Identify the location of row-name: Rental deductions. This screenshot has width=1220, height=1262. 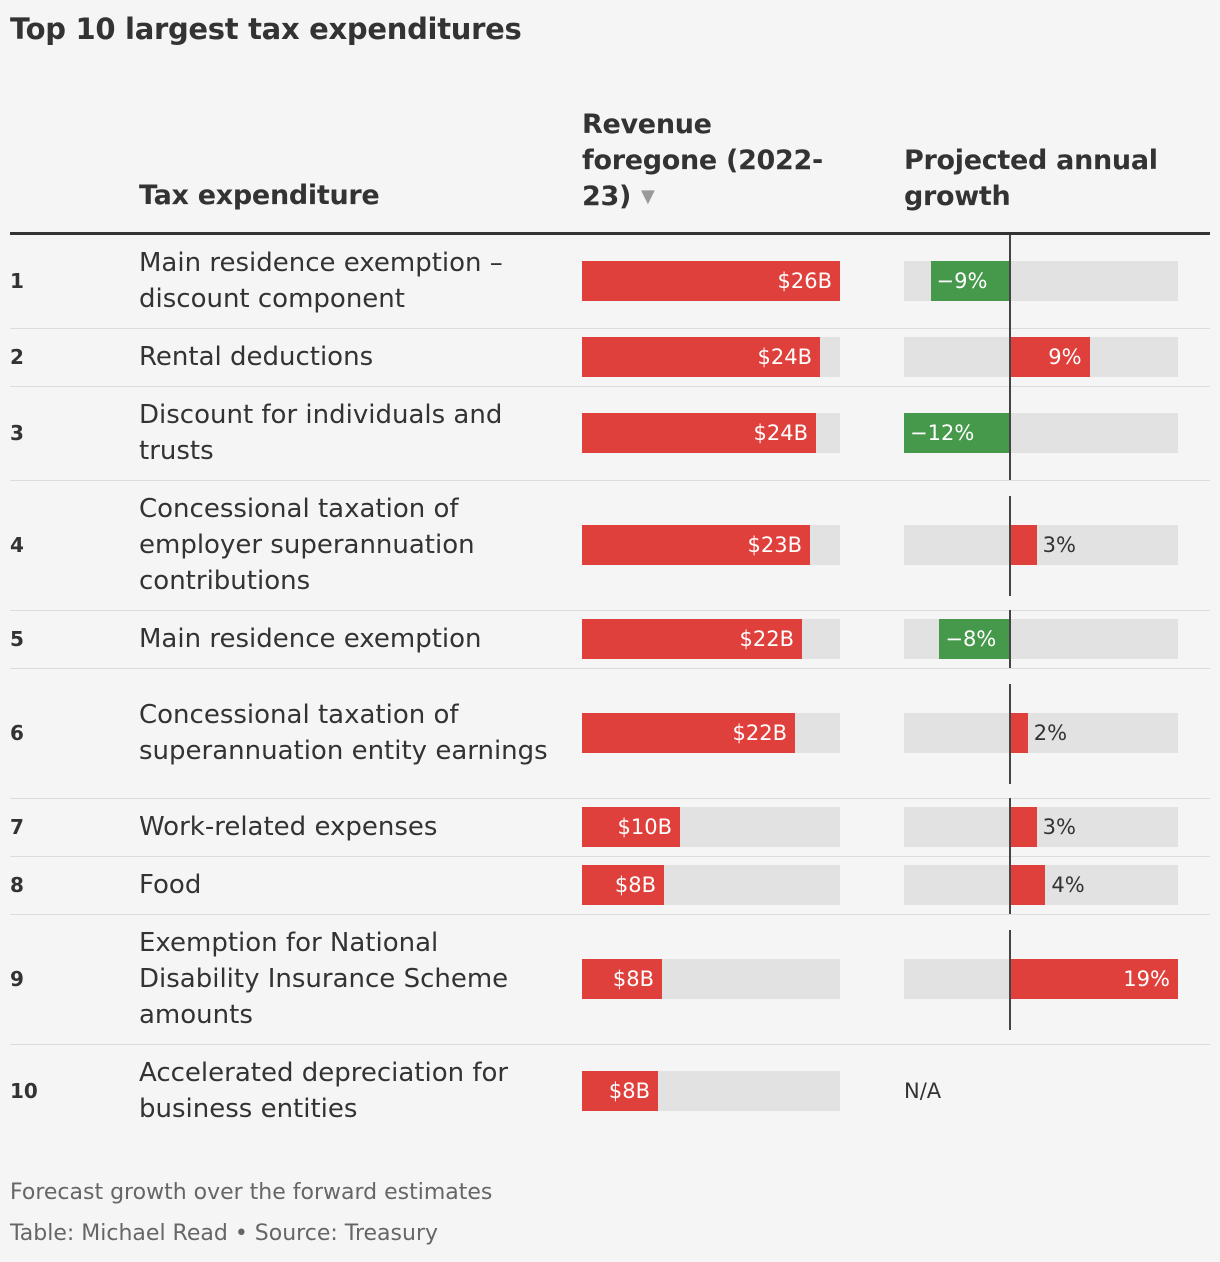
(256, 357).